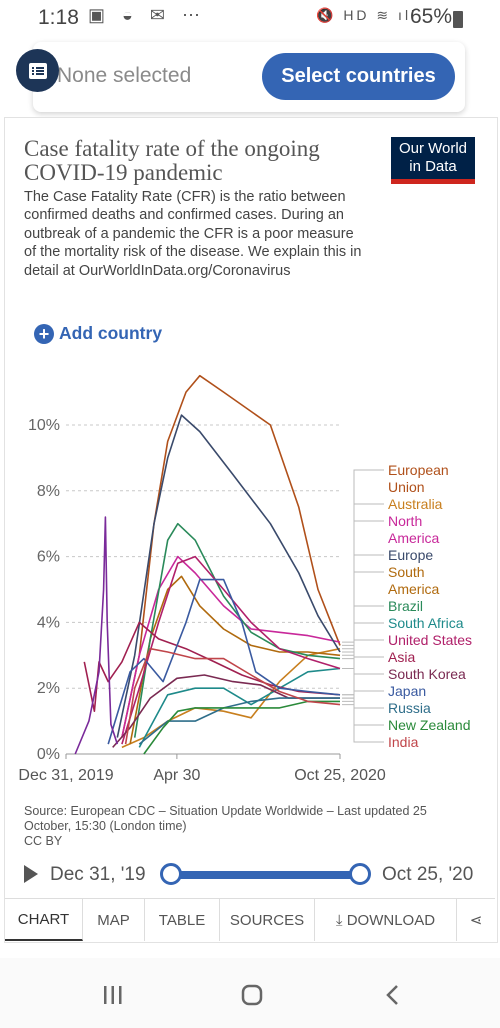 This screenshot has height=1028, width=500. What do you see at coordinates (267, 920) in the screenshot?
I see `tab-sources: SOURCES` at bounding box center [267, 920].